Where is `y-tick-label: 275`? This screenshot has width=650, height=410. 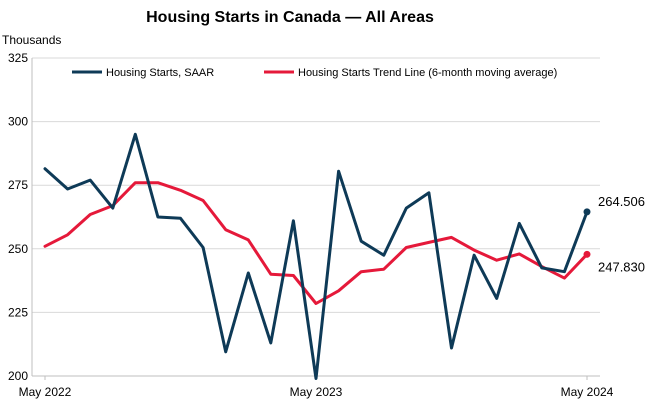
y-tick-label: 275 is located at coordinates (18, 185).